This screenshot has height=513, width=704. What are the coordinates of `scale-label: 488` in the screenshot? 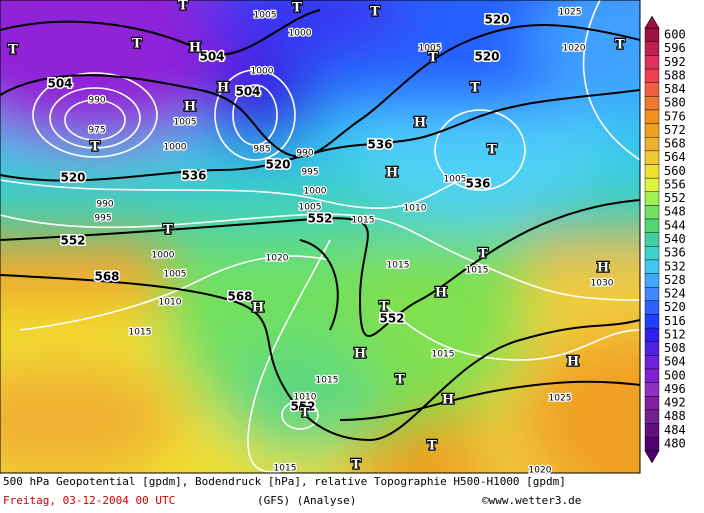 It's located at (675, 416).